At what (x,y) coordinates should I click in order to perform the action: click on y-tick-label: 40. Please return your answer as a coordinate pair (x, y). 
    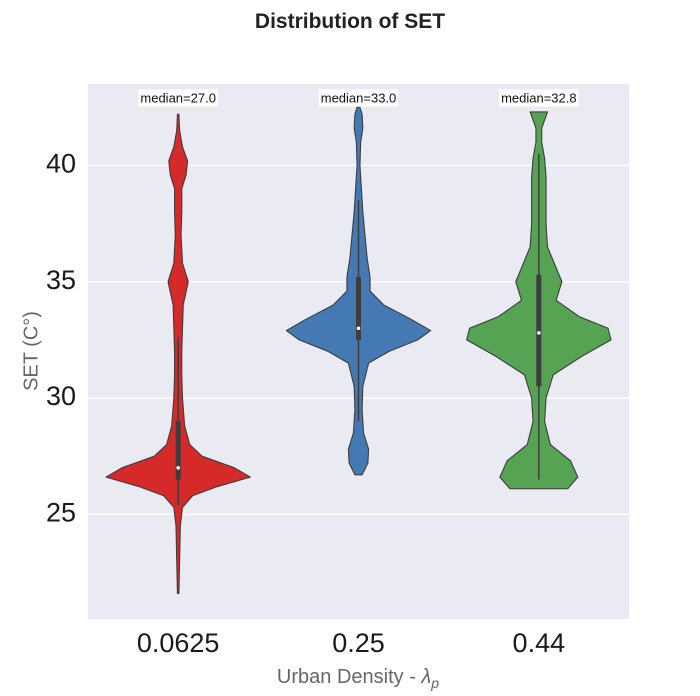
    Looking at the image, I should click on (61, 164).